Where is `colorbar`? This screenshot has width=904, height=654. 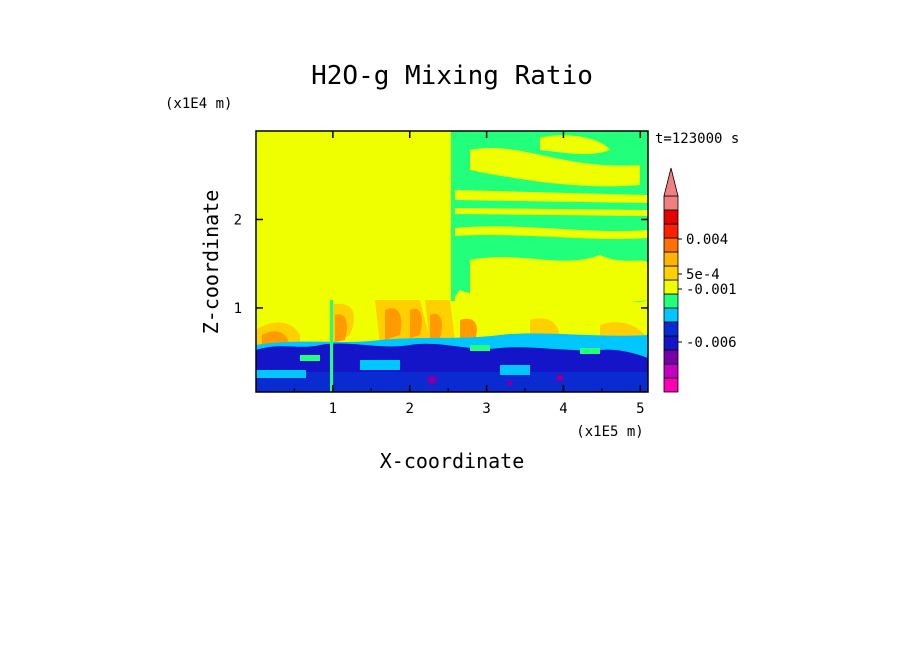
colorbar is located at coordinates (671, 280).